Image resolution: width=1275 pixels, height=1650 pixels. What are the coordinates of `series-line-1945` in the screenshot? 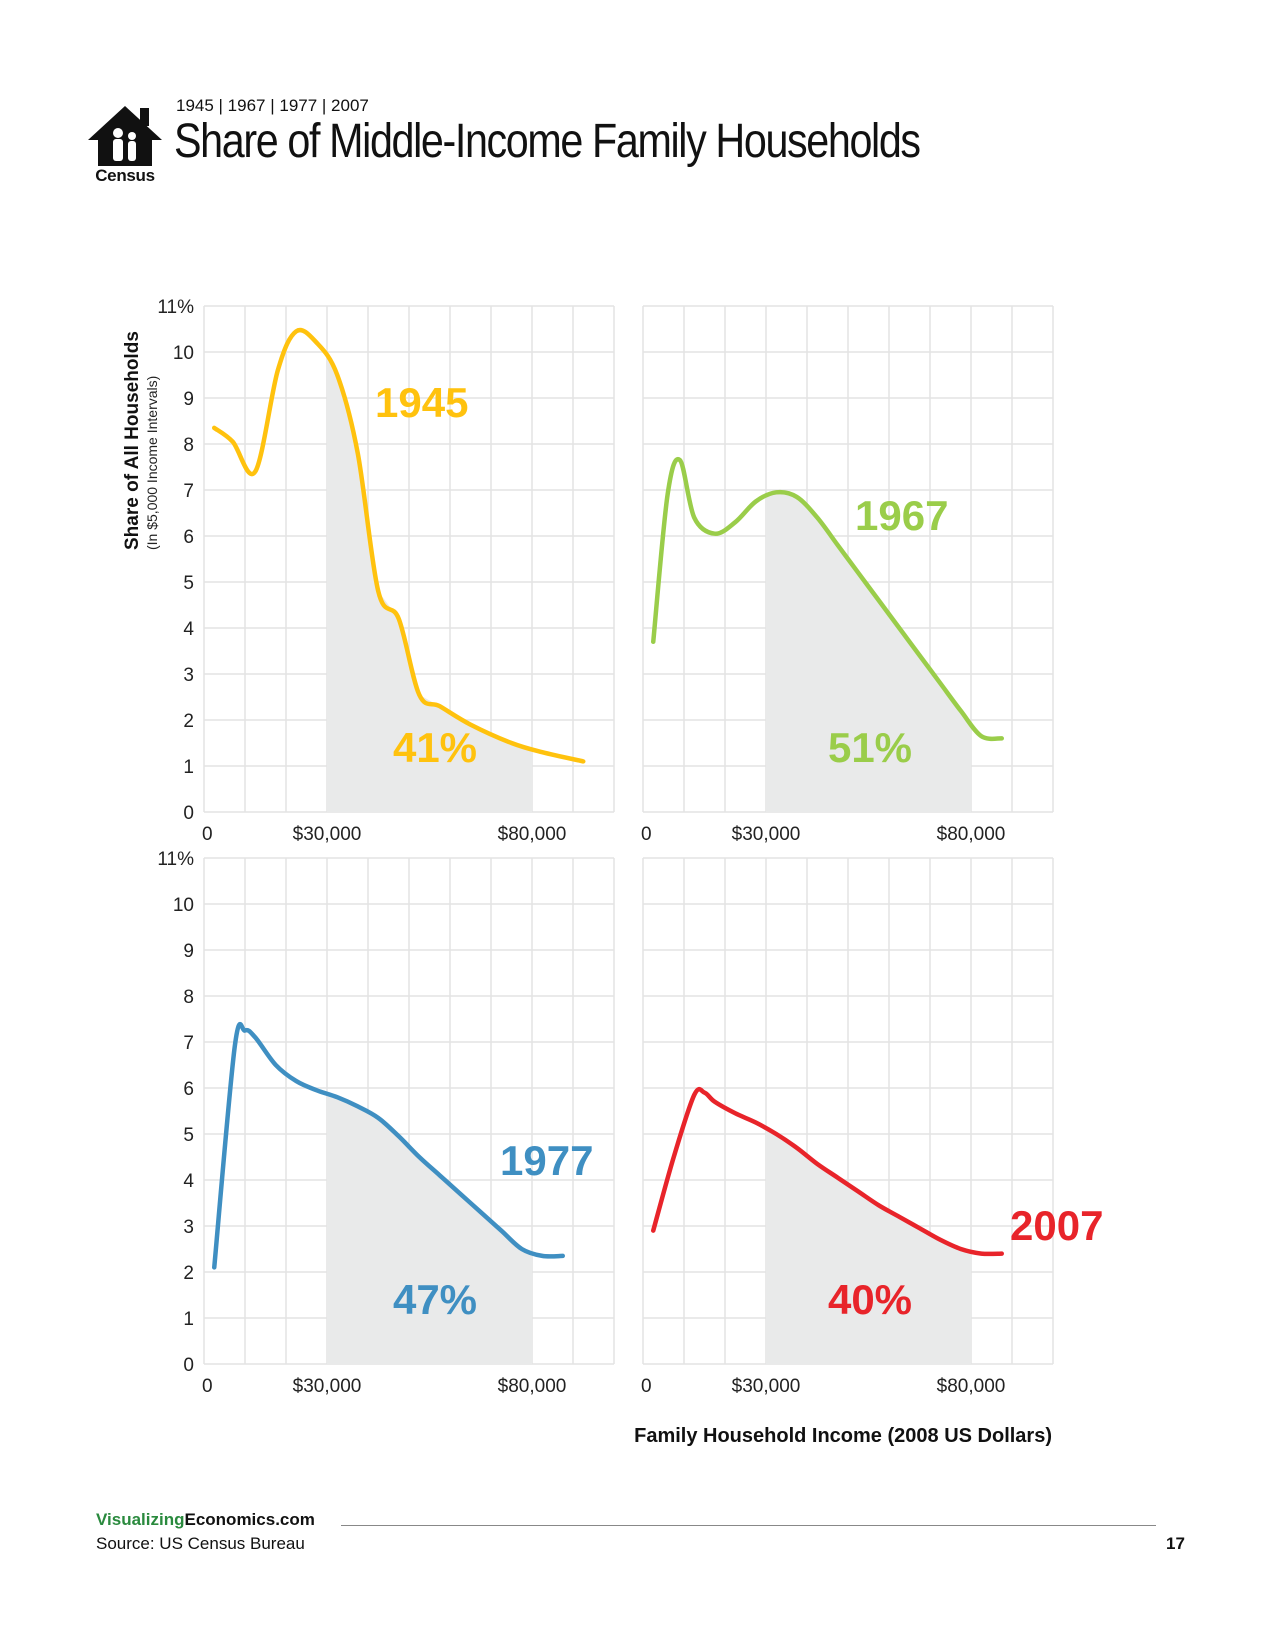 It's located at (399, 545).